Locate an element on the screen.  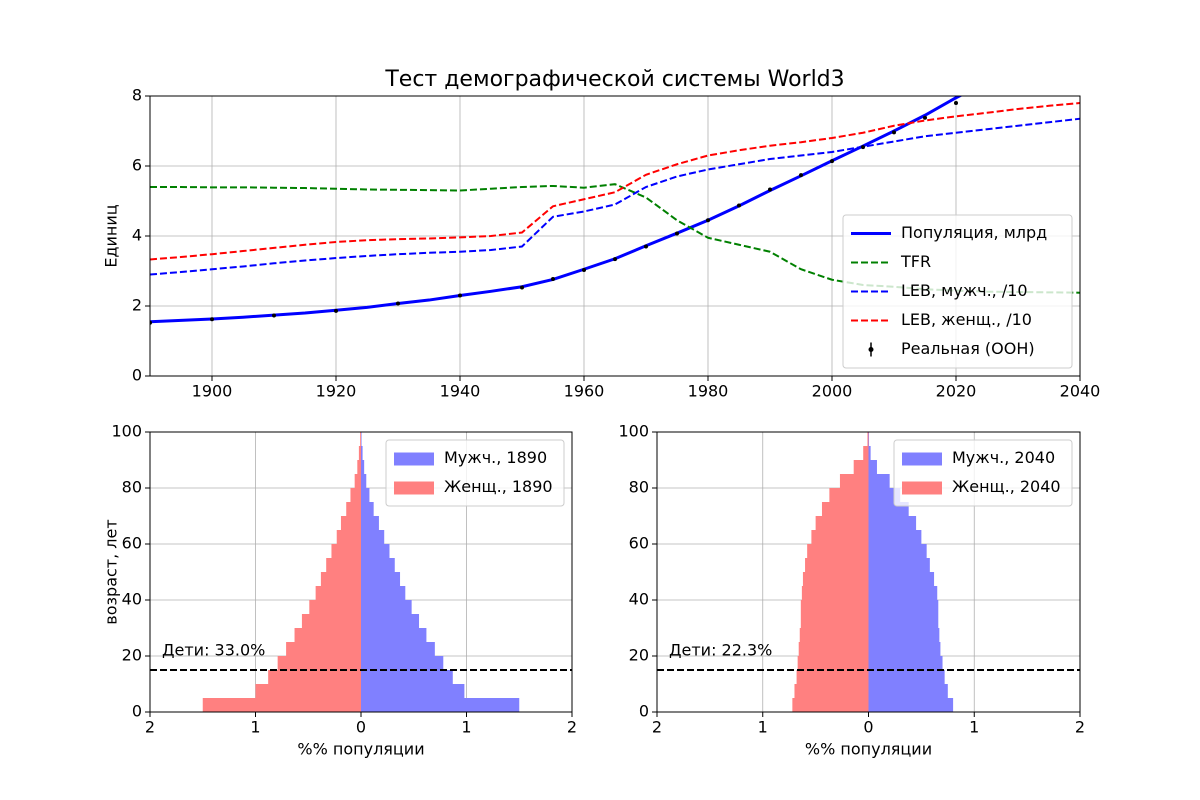
x-tick-label: 1900 is located at coordinates (212, 391).